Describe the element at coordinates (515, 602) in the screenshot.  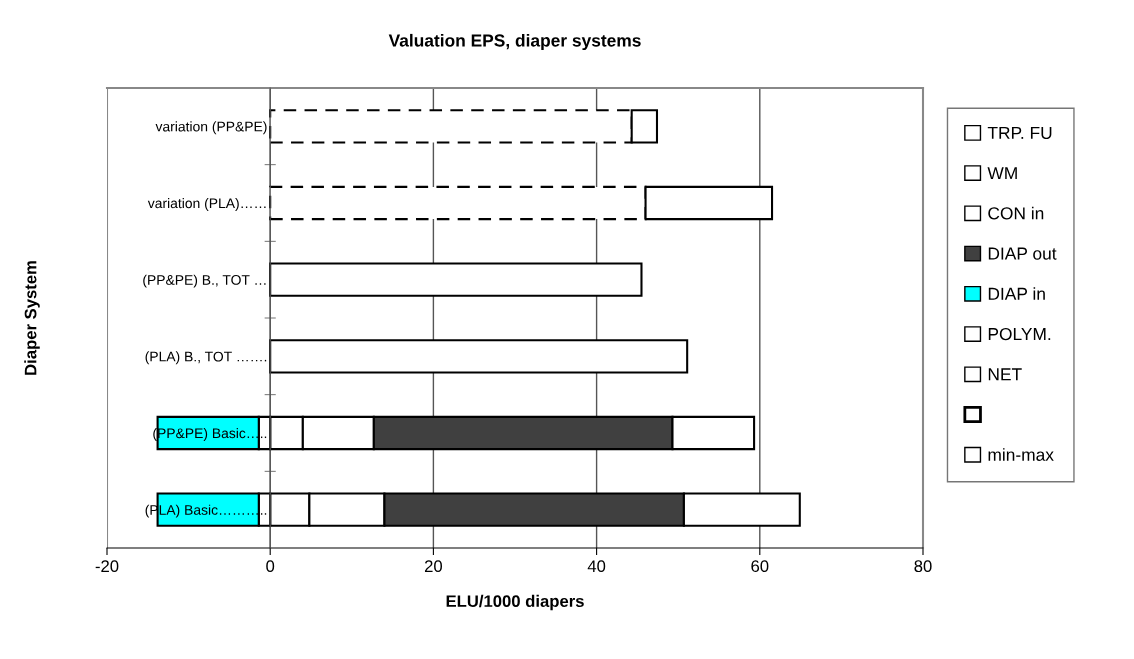
I see `x-axis-title: ELU/1000 diapers` at that location.